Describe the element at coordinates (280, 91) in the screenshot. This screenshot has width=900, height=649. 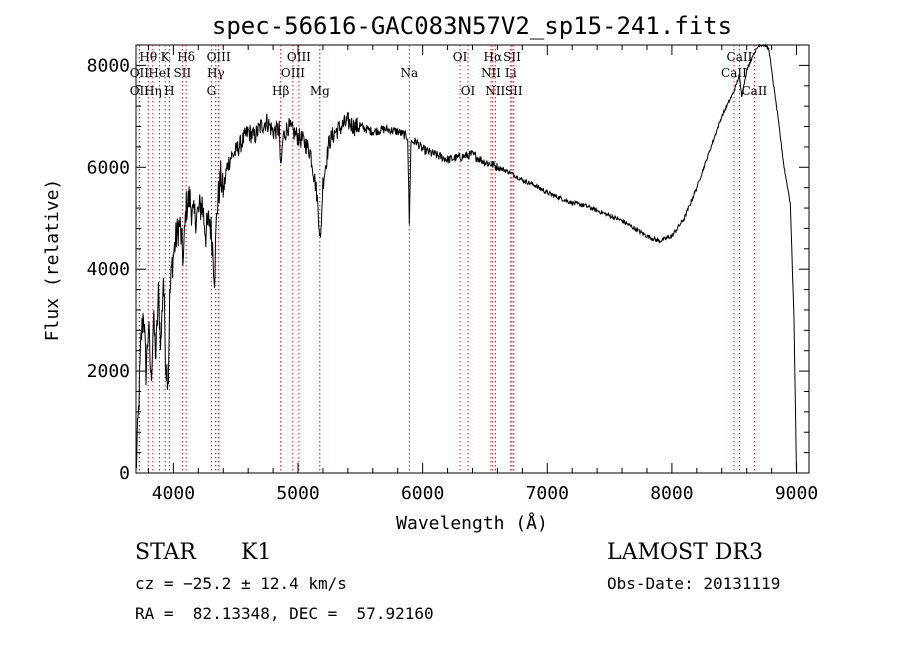
I see `marker-label-12: Hβ` at that location.